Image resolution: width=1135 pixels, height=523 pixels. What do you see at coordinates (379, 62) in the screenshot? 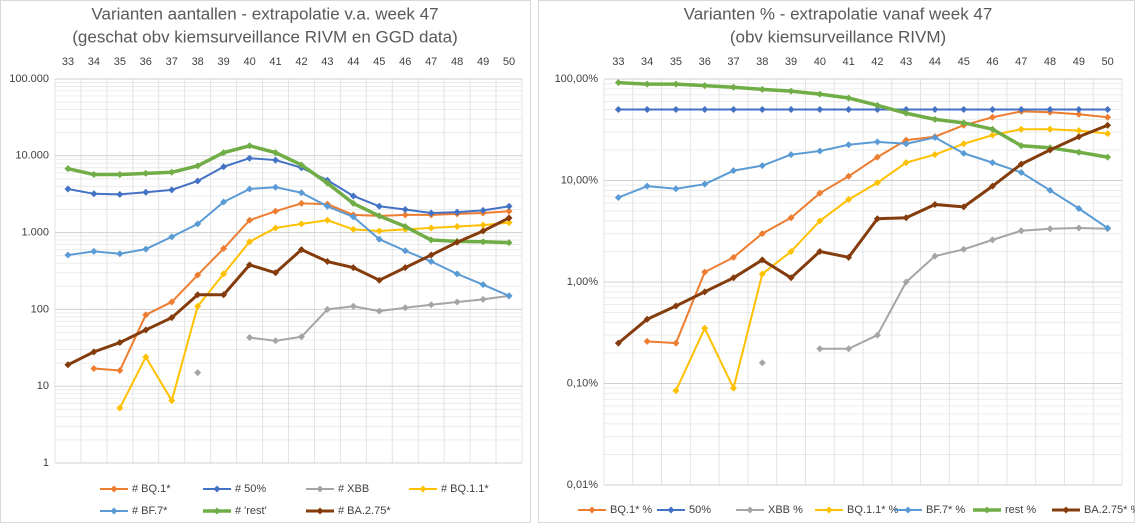
I see `x-tick-label: 45` at bounding box center [379, 62].